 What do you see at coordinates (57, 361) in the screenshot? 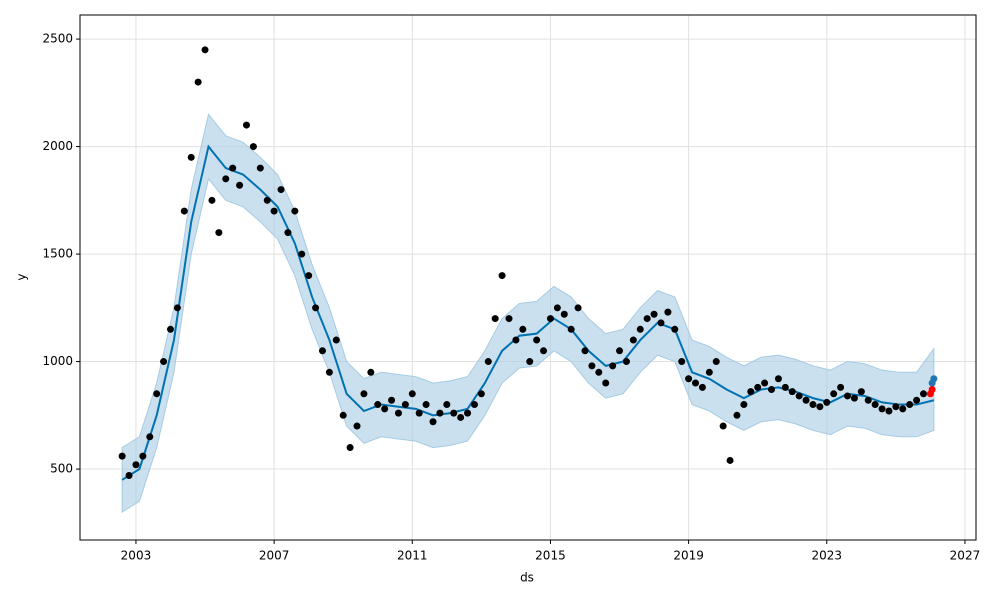
I see `y-tick-label: 1000` at bounding box center [57, 361].